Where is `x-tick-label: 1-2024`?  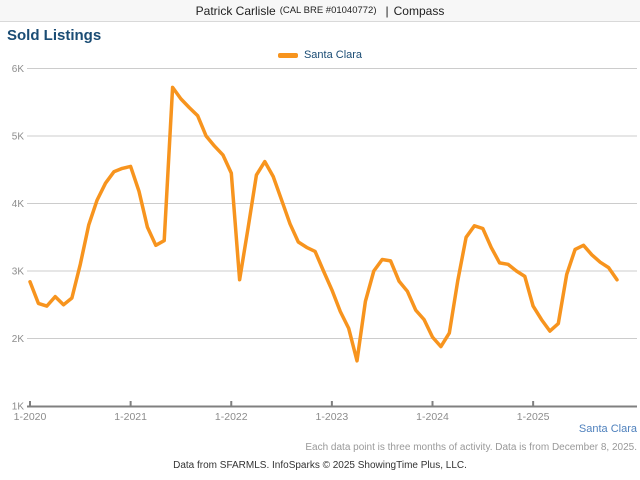 x-tick-label: 1-2024 is located at coordinates (432, 417).